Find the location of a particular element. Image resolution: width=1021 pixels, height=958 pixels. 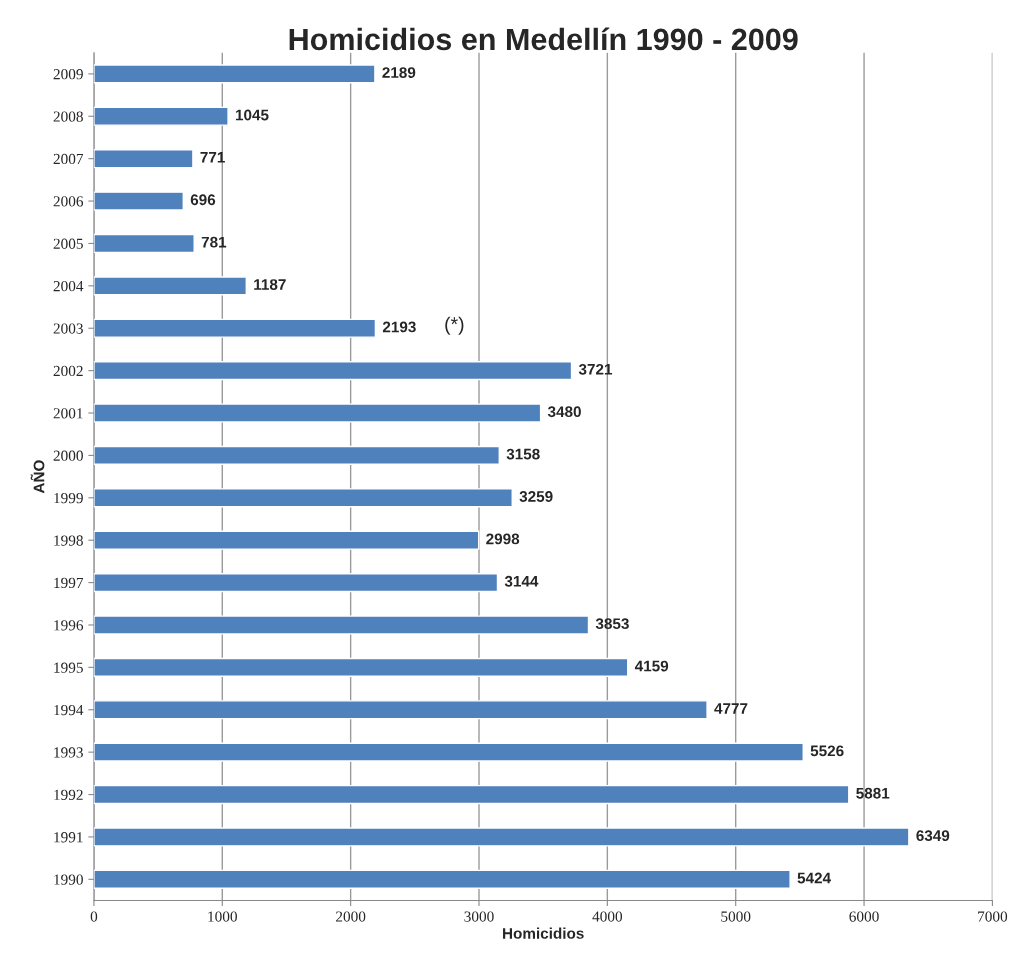

y-tick-label: 2003 is located at coordinates (68, 328).